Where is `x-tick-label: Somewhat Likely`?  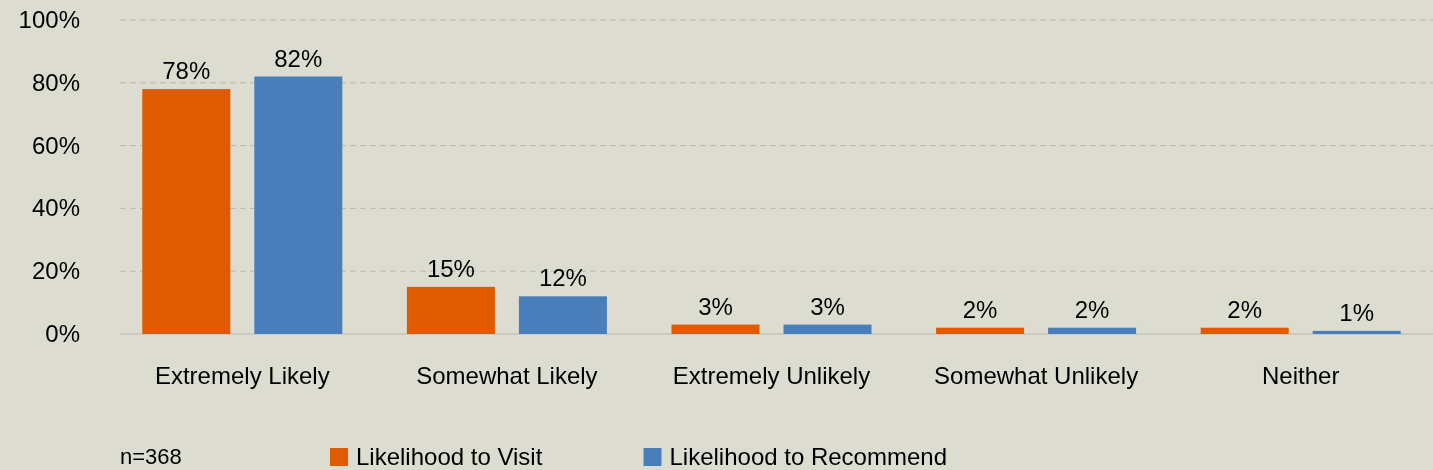 x-tick-label: Somewhat Likely is located at coordinates (507, 375).